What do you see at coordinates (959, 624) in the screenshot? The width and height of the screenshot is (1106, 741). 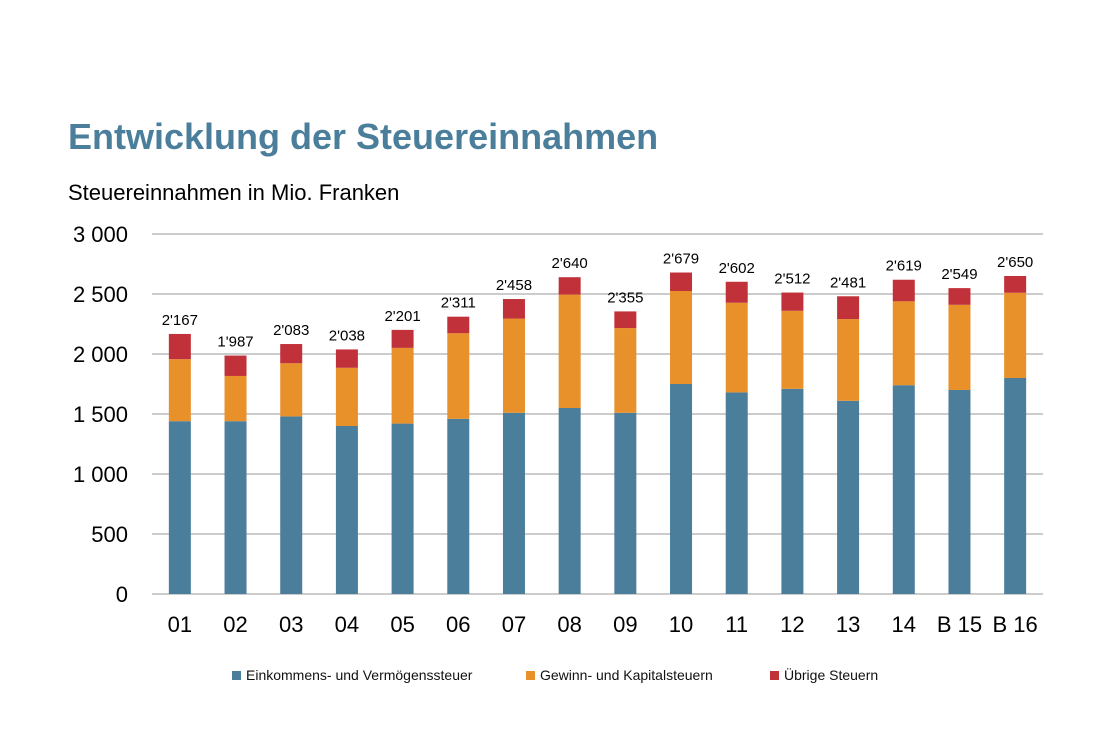 I see `x-tick-label: B 15` at bounding box center [959, 624].